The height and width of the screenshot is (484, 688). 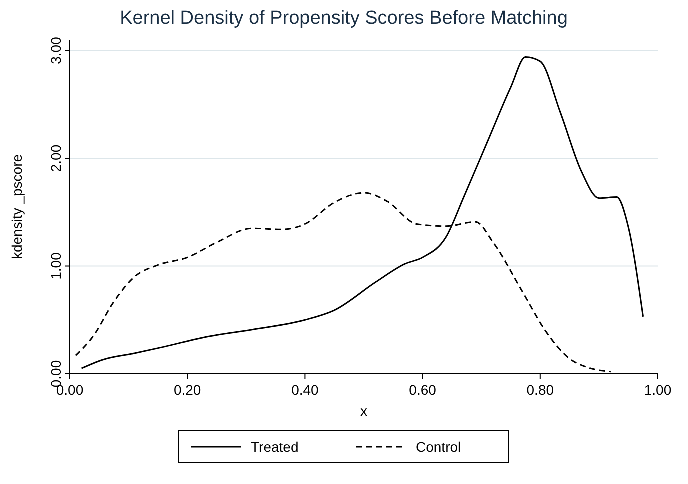 I want to click on y-axis-title: kdensity _pscore, so click(x=17, y=207).